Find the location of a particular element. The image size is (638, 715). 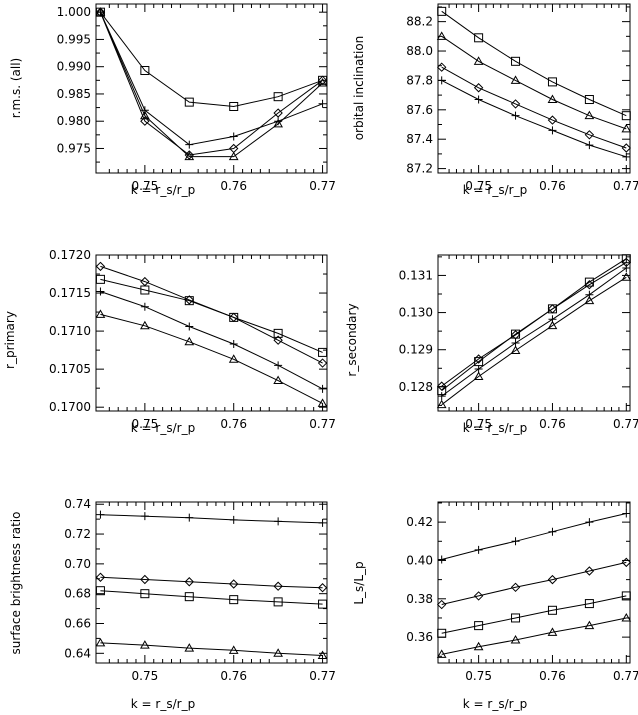

y-axis-label: r.m.s. (all) is located at coordinates (16, 88).